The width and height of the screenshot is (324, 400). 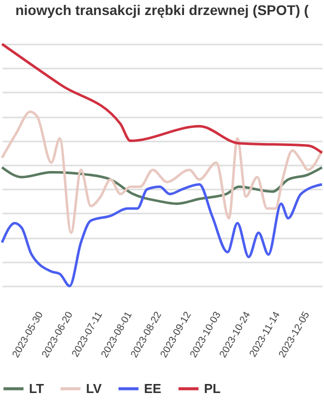 I want to click on legend-label: PL, so click(x=212, y=388).